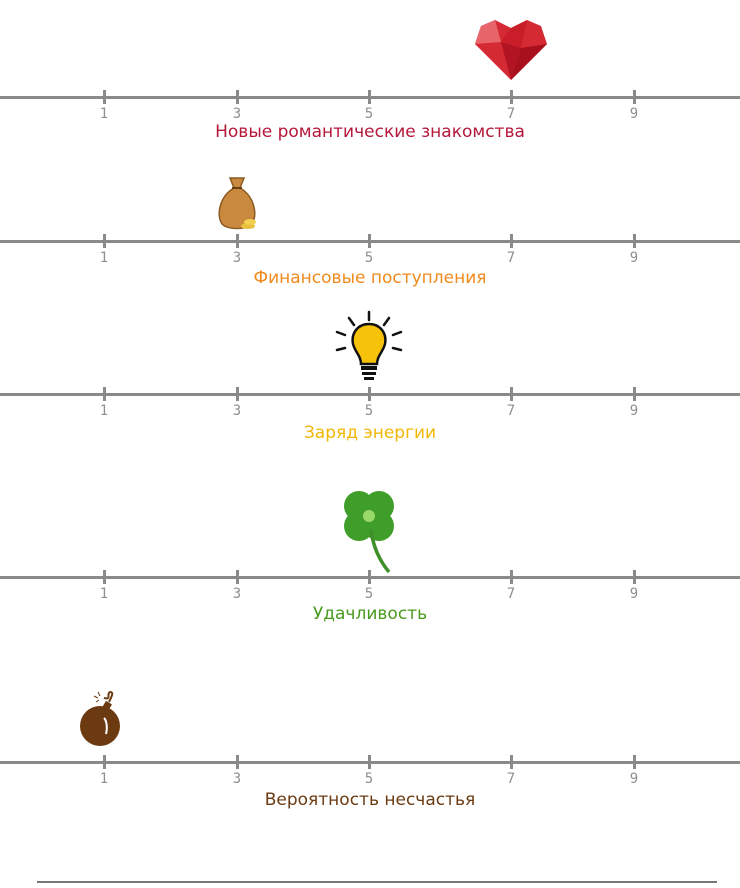 This screenshot has width=740, height=888. I want to click on row-title: Новые романтические знакомства, so click(370, 132).